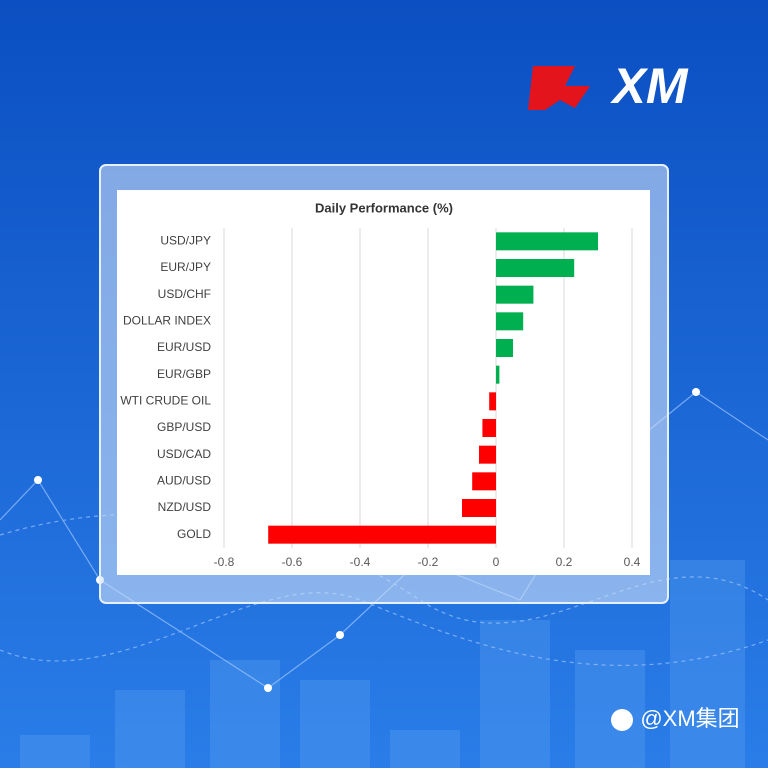 The width and height of the screenshot is (768, 773). I want to click on logo-mark, so click(559, 88).